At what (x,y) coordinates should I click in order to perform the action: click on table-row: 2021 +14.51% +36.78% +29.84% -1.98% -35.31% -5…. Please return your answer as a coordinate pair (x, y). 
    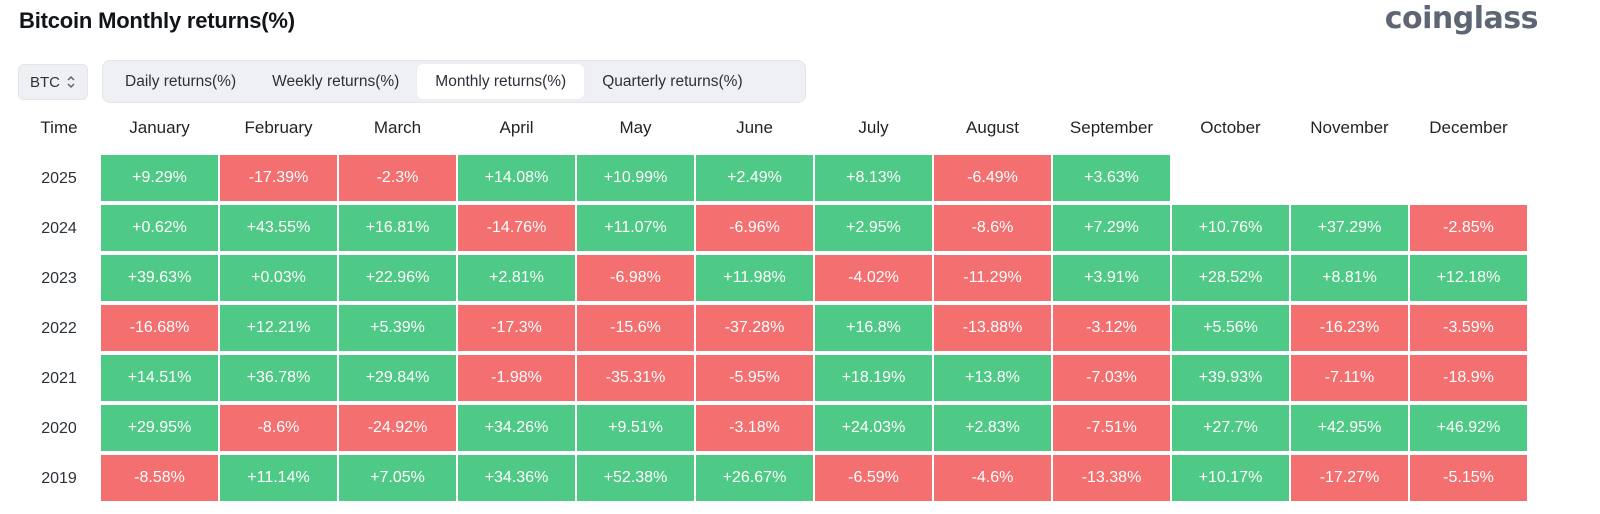
    Looking at the image, I should click on (770, 379).